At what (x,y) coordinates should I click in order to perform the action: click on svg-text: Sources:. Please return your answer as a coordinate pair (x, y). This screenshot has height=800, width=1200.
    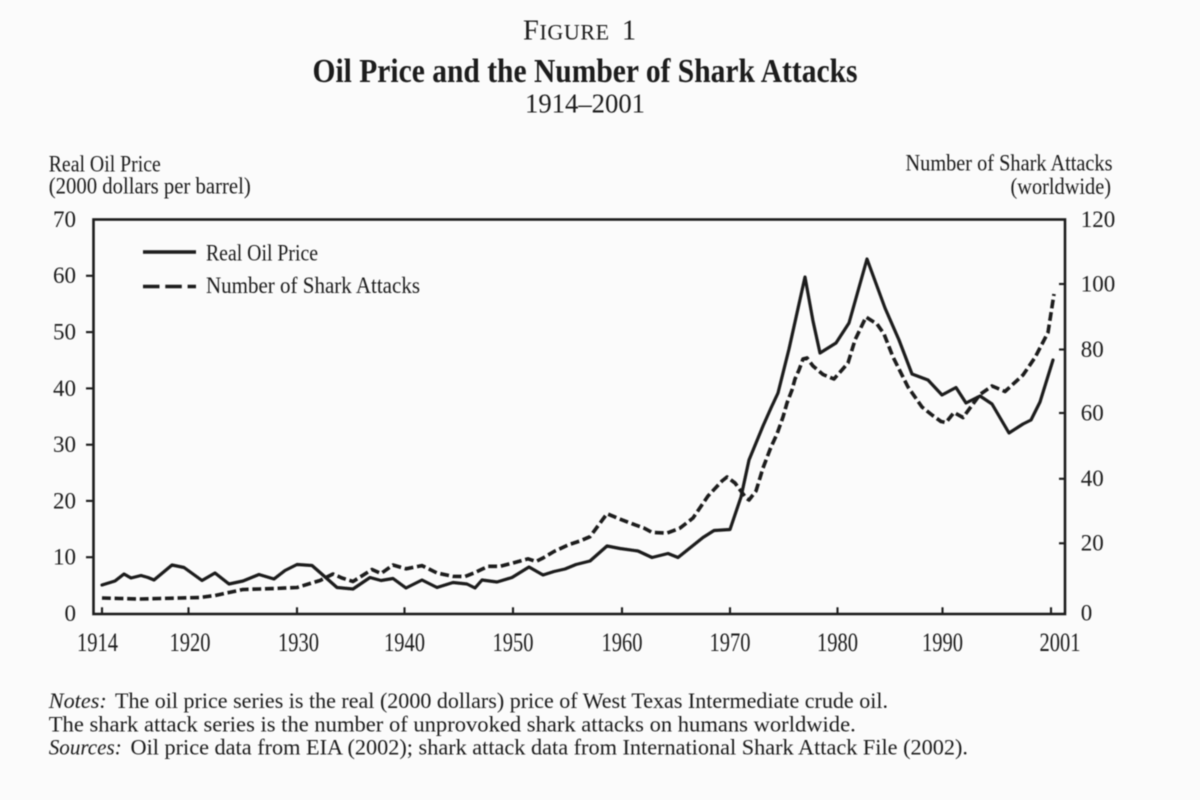
    Looking at the image, I should click on (85, 747).